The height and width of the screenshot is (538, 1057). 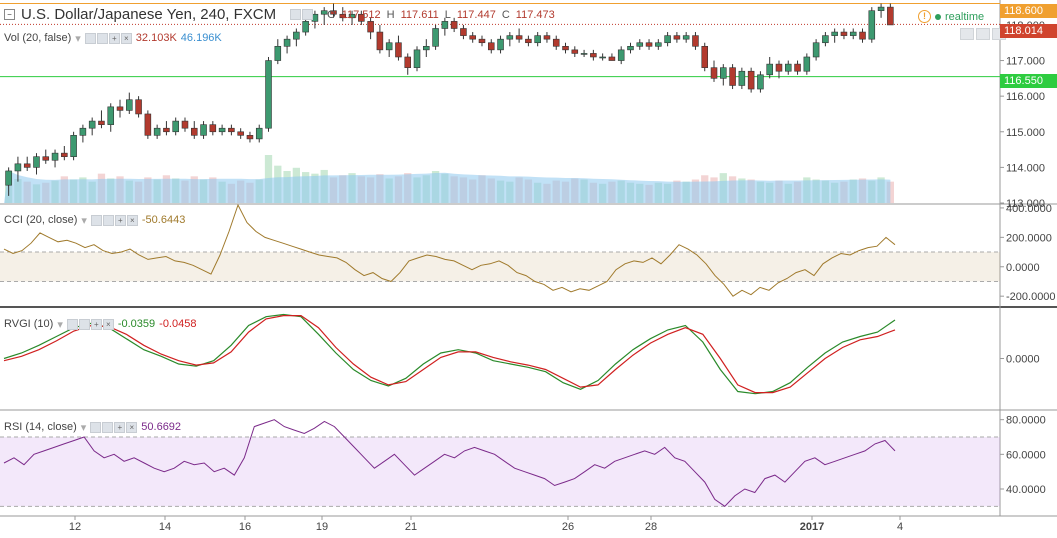 I want to click on x-tick-label: 14, so click(x=165, y=527).